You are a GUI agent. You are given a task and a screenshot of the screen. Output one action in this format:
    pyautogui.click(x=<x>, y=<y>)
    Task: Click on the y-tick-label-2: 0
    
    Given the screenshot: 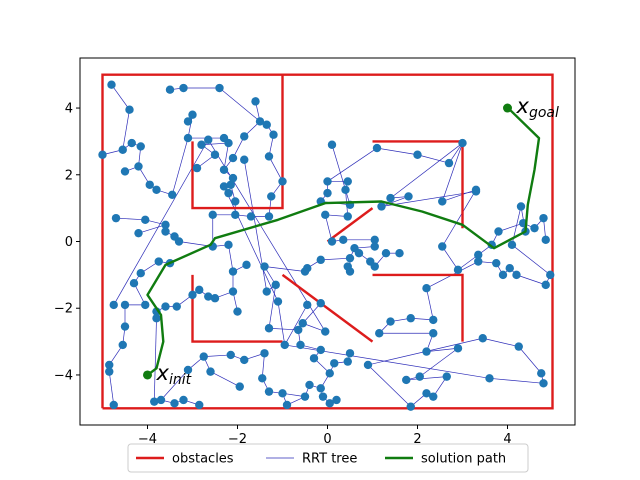 What is the action you would take?
    pyautogui.click(x=69, y=242)
    